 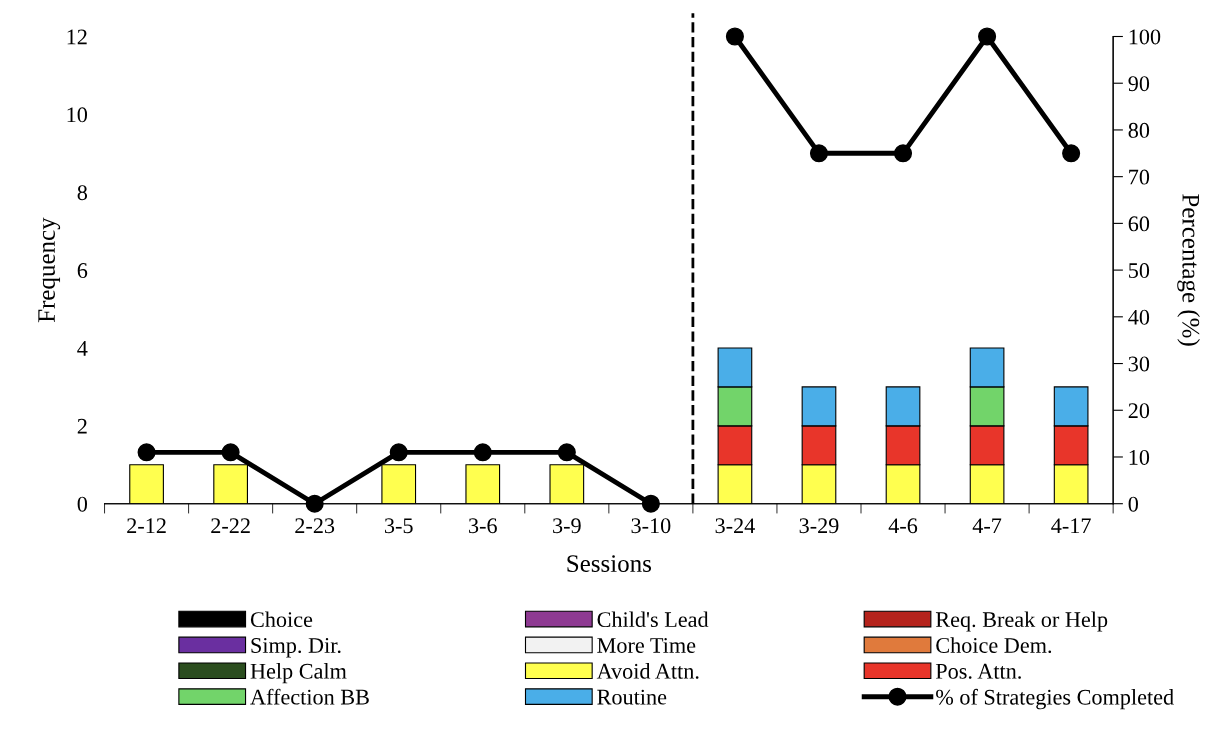 What do you see at coordinates (82, 348) in the screenshot?
I see `y-tick-label: 4` at bounding box center [82, 348].